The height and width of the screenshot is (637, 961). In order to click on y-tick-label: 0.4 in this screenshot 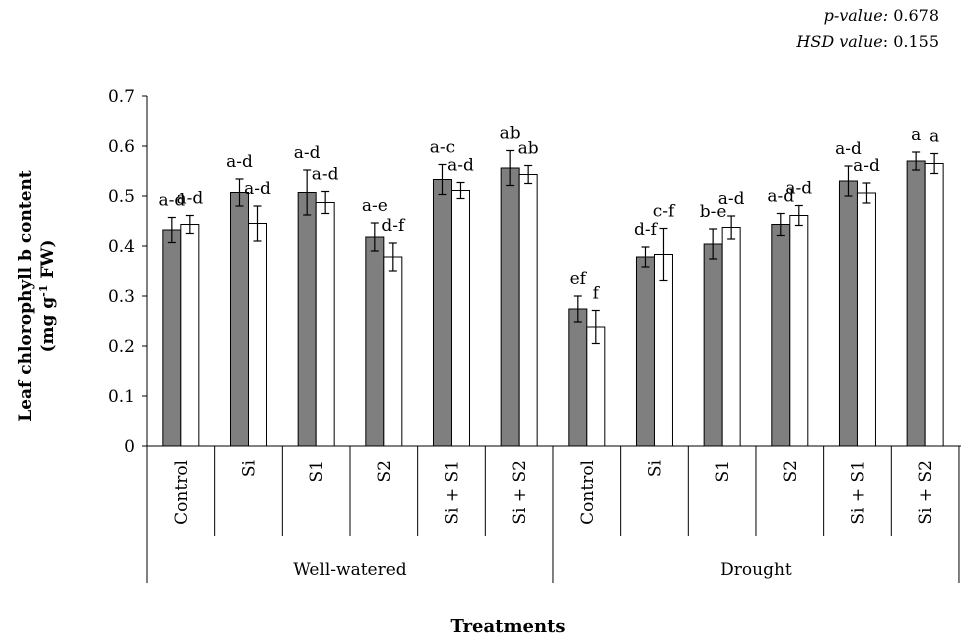, I will do `click(121, 247)`.